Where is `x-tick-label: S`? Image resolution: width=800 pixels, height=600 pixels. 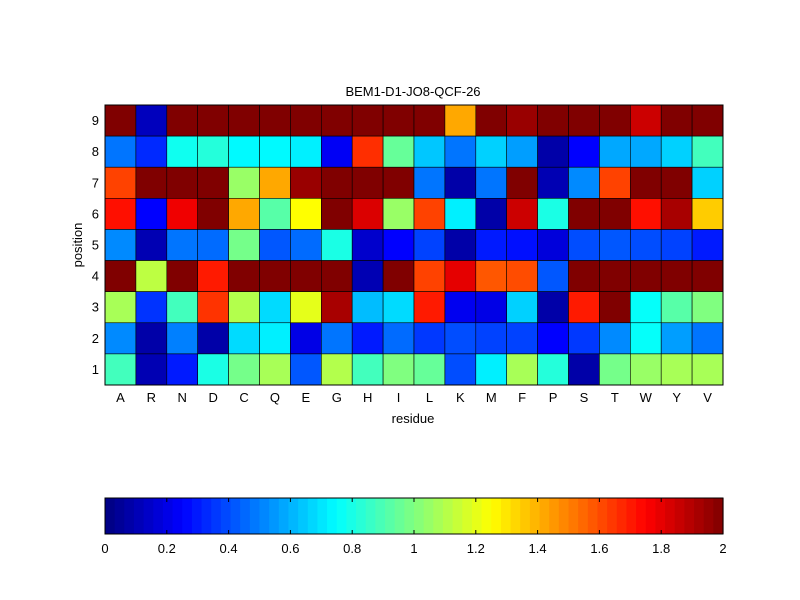
x-tick-label: S is located at coordinates (584, 397).